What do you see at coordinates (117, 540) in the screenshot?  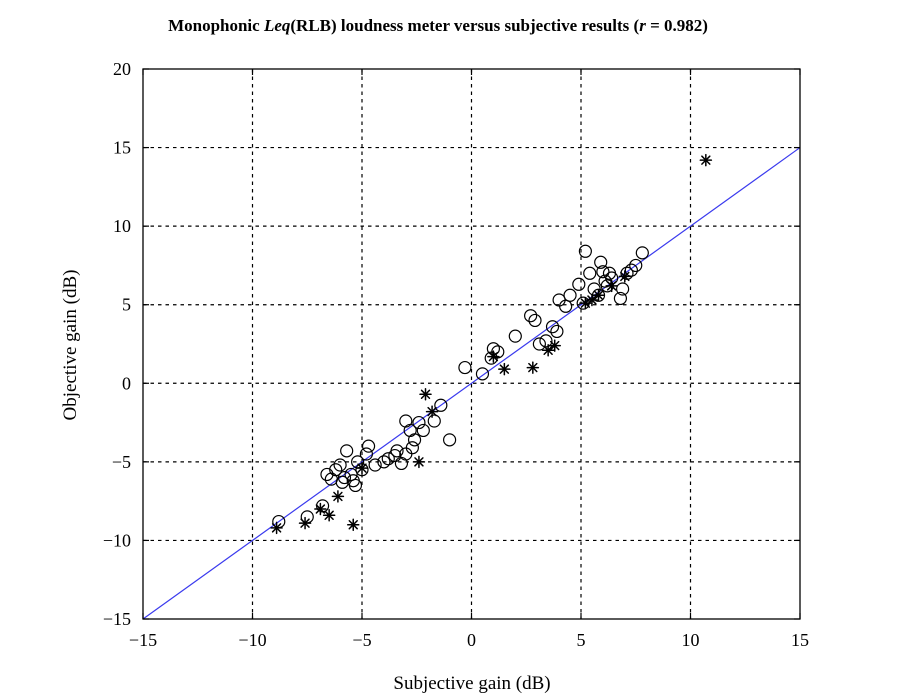 I see `y-tick-label: −10` at bounding box center [117, 540].